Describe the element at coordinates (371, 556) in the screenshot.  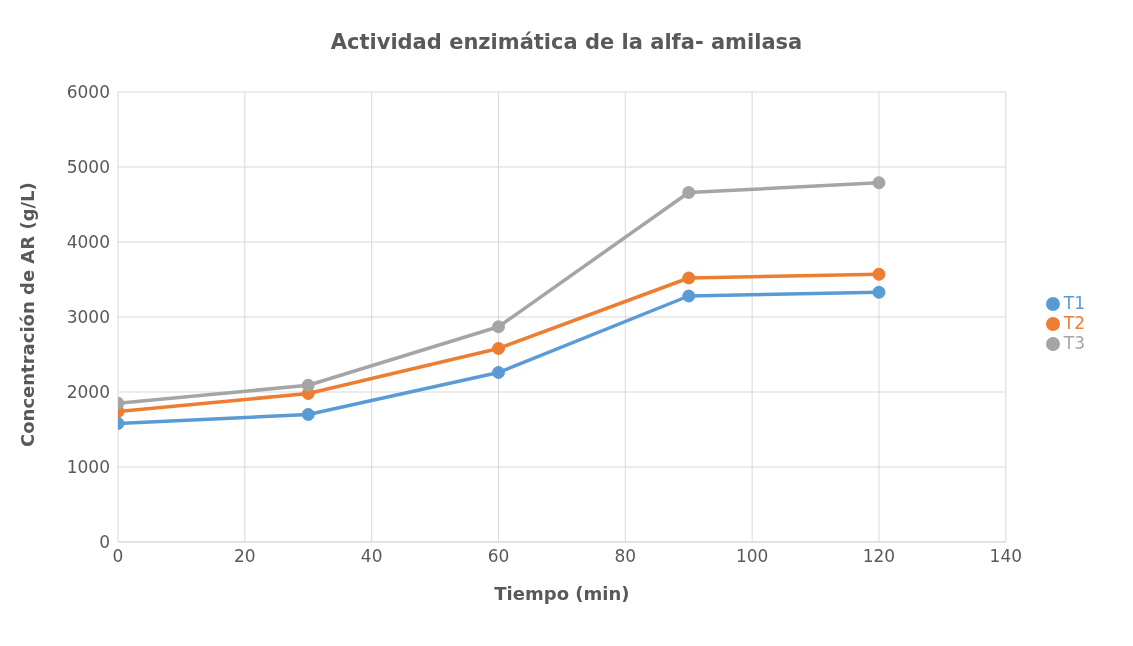
I see `x-tick-label: 40` at that location.